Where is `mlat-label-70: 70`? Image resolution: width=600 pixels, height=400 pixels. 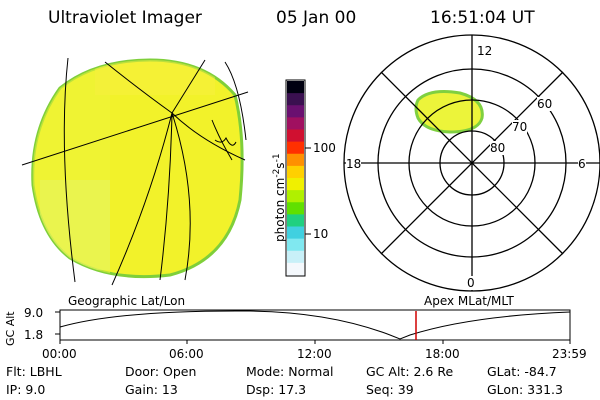 mlat-label-70: 70 is located at coordinates (520, 127).